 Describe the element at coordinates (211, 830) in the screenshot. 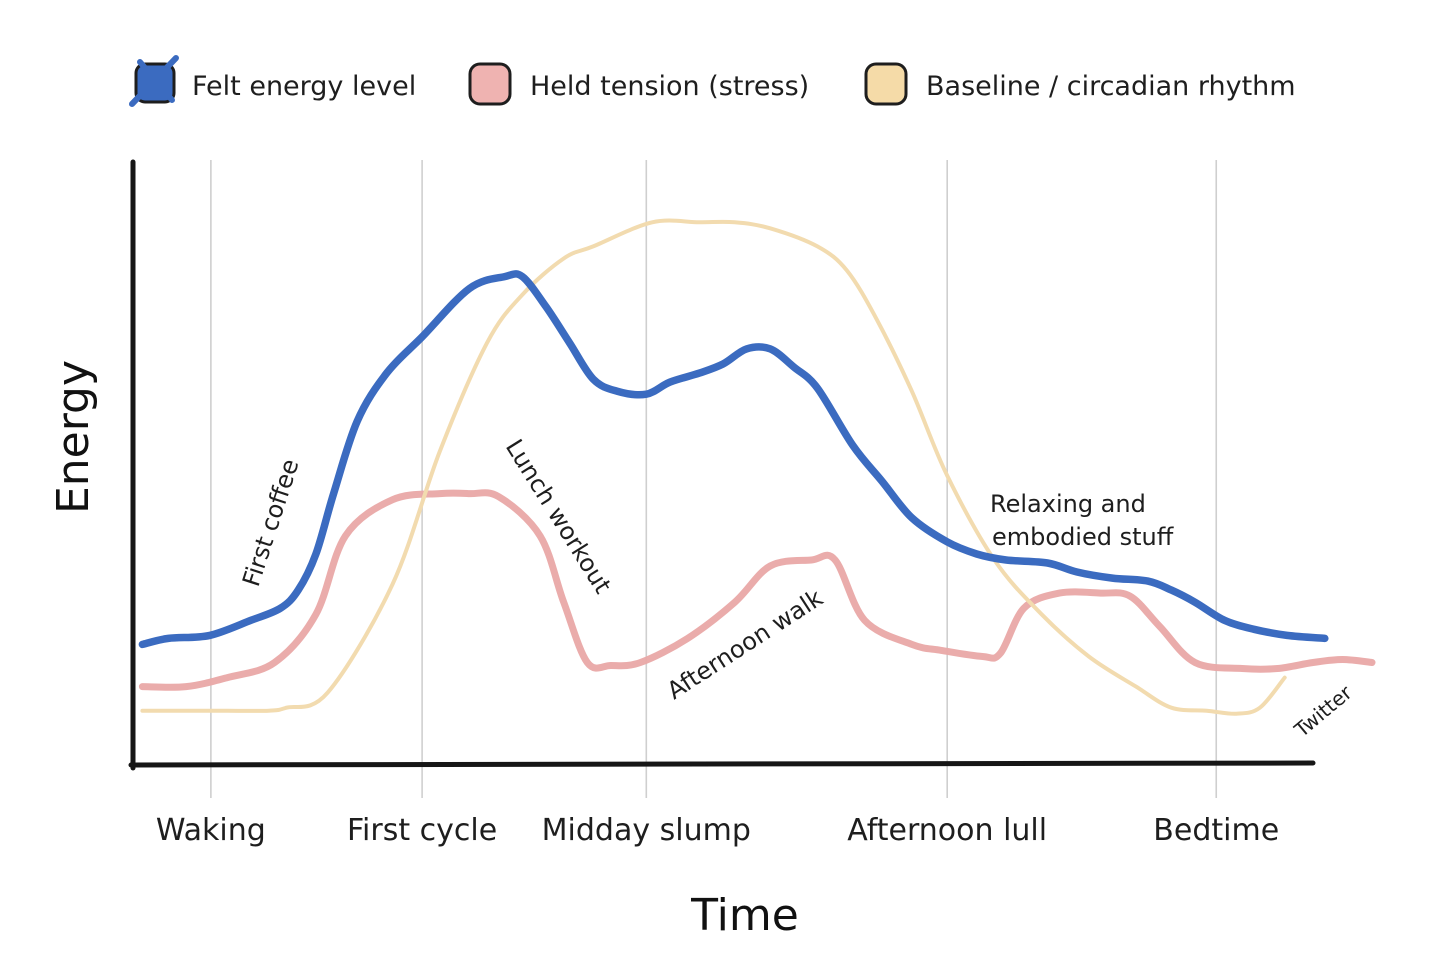

I see `x-tick-label-waking: Waking` at that location.